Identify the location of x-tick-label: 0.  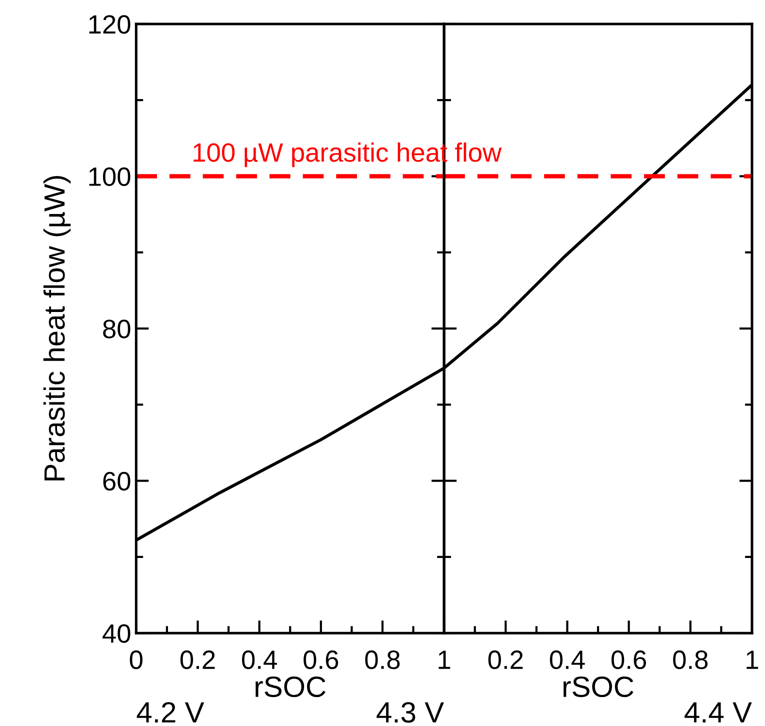
(136, 660).